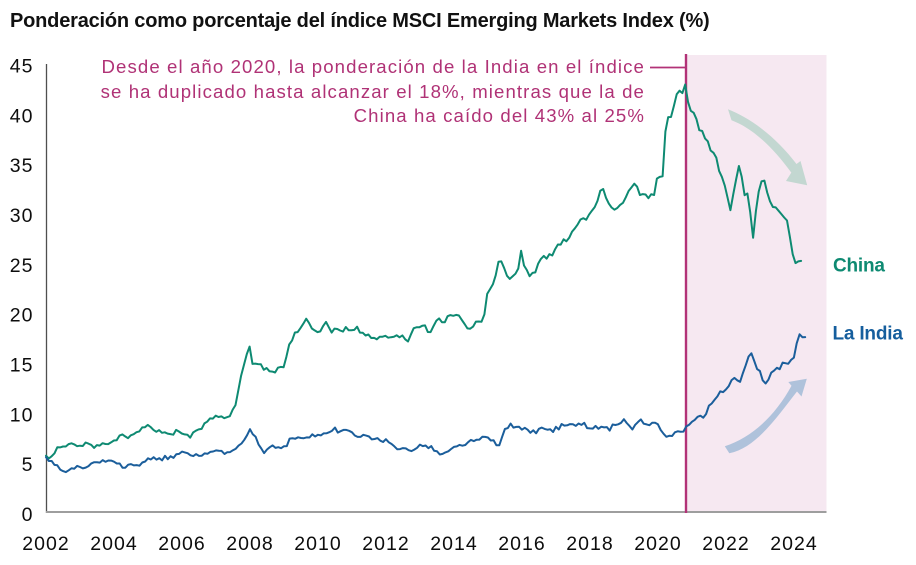  What do you see at coordinates (22, 266) in the screenshot?
I see `svg-text: 25` at bounding box center [22, 266].